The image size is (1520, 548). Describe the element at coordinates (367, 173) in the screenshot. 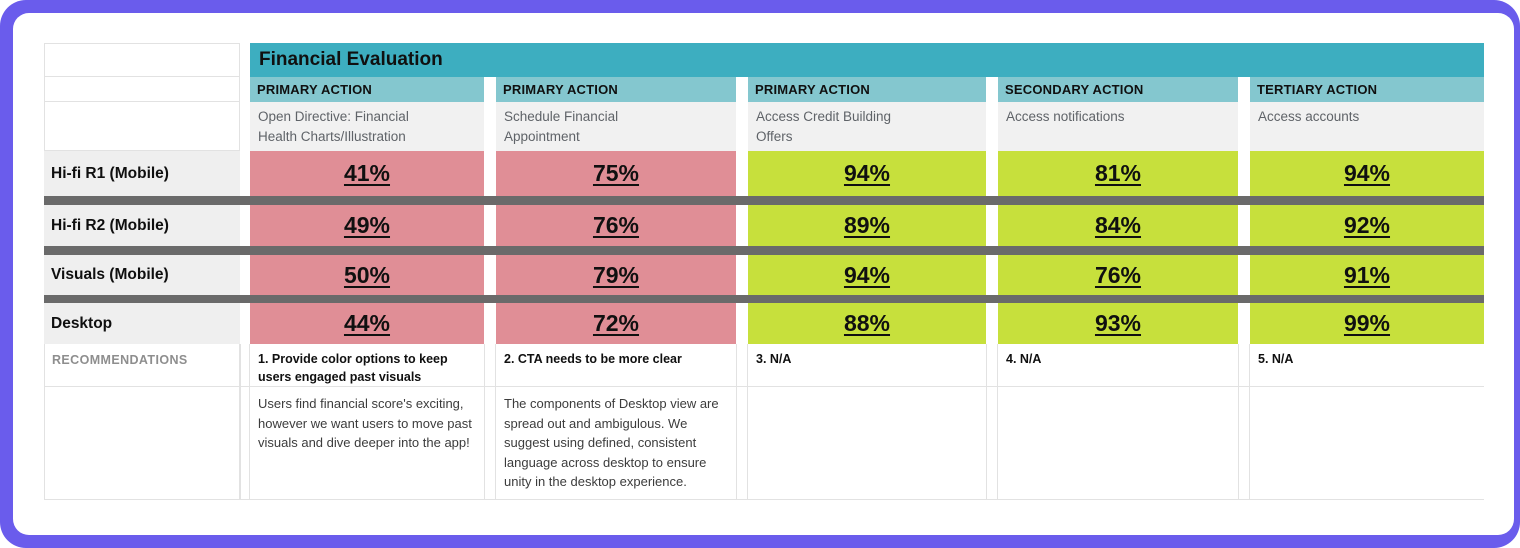

I see `score-link: 41%` at that location.